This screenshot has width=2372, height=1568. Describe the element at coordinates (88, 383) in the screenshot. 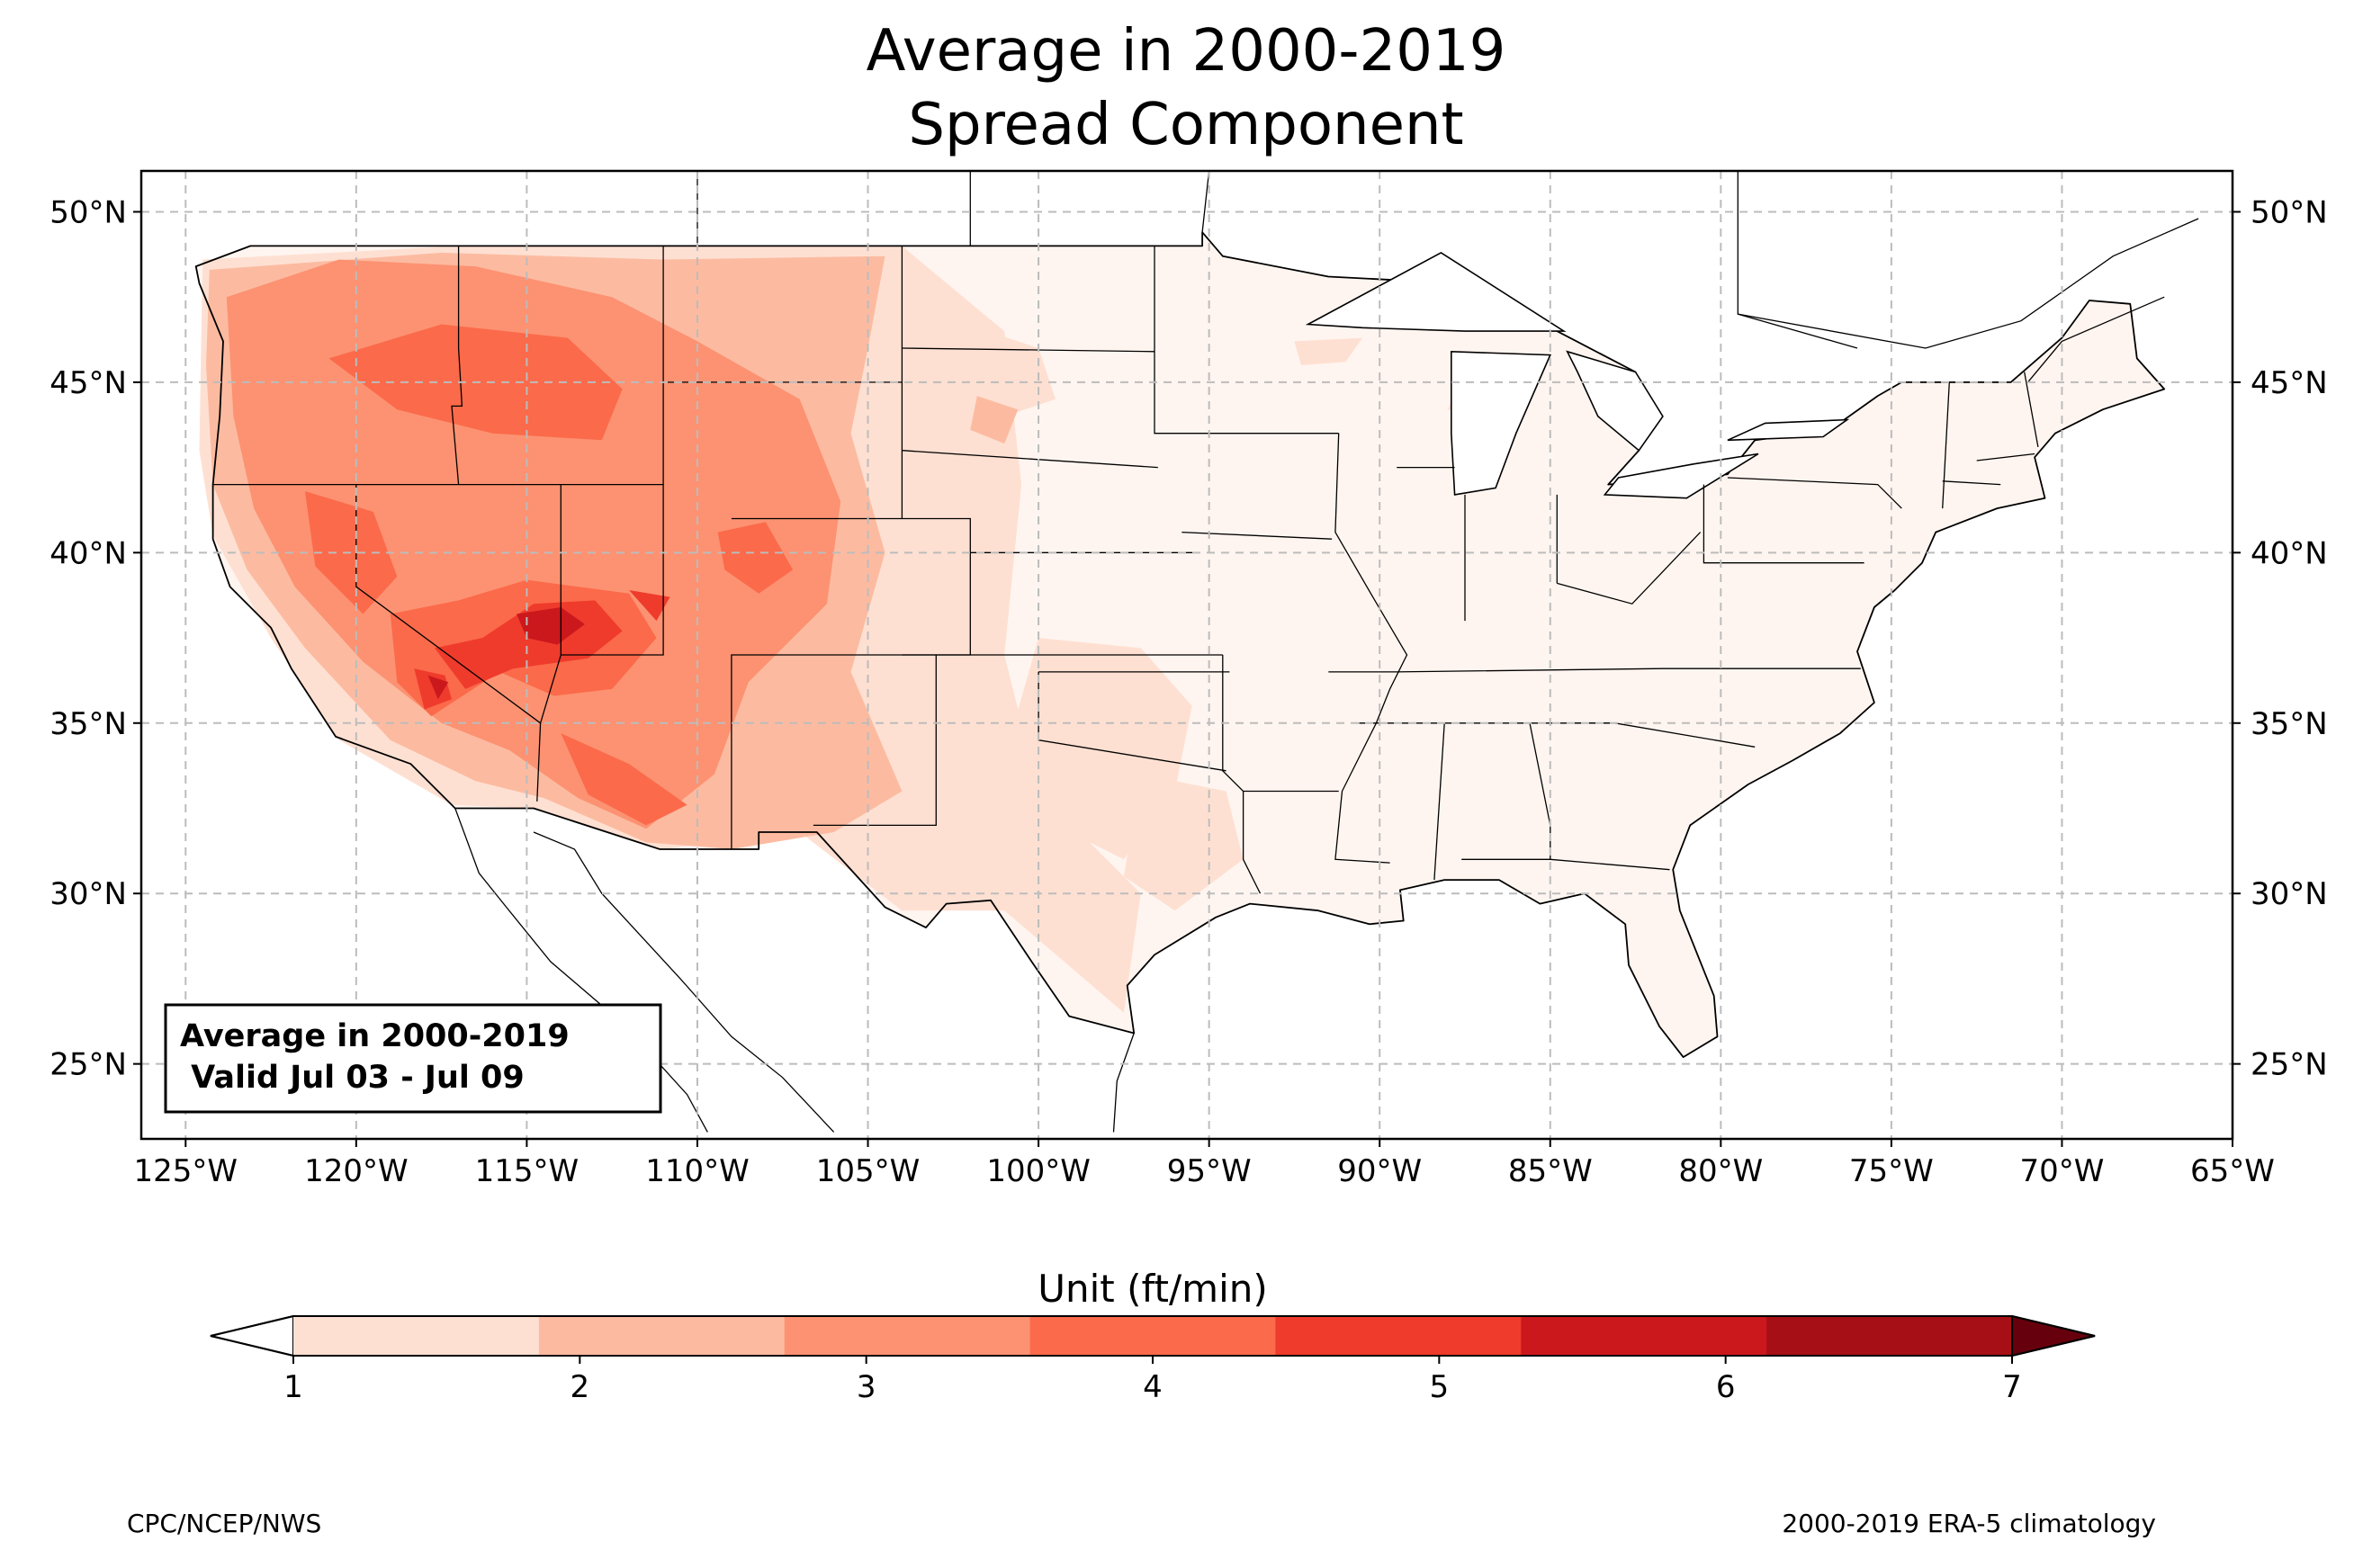

I see `lat-tick-label-left: 45°N` at that location.